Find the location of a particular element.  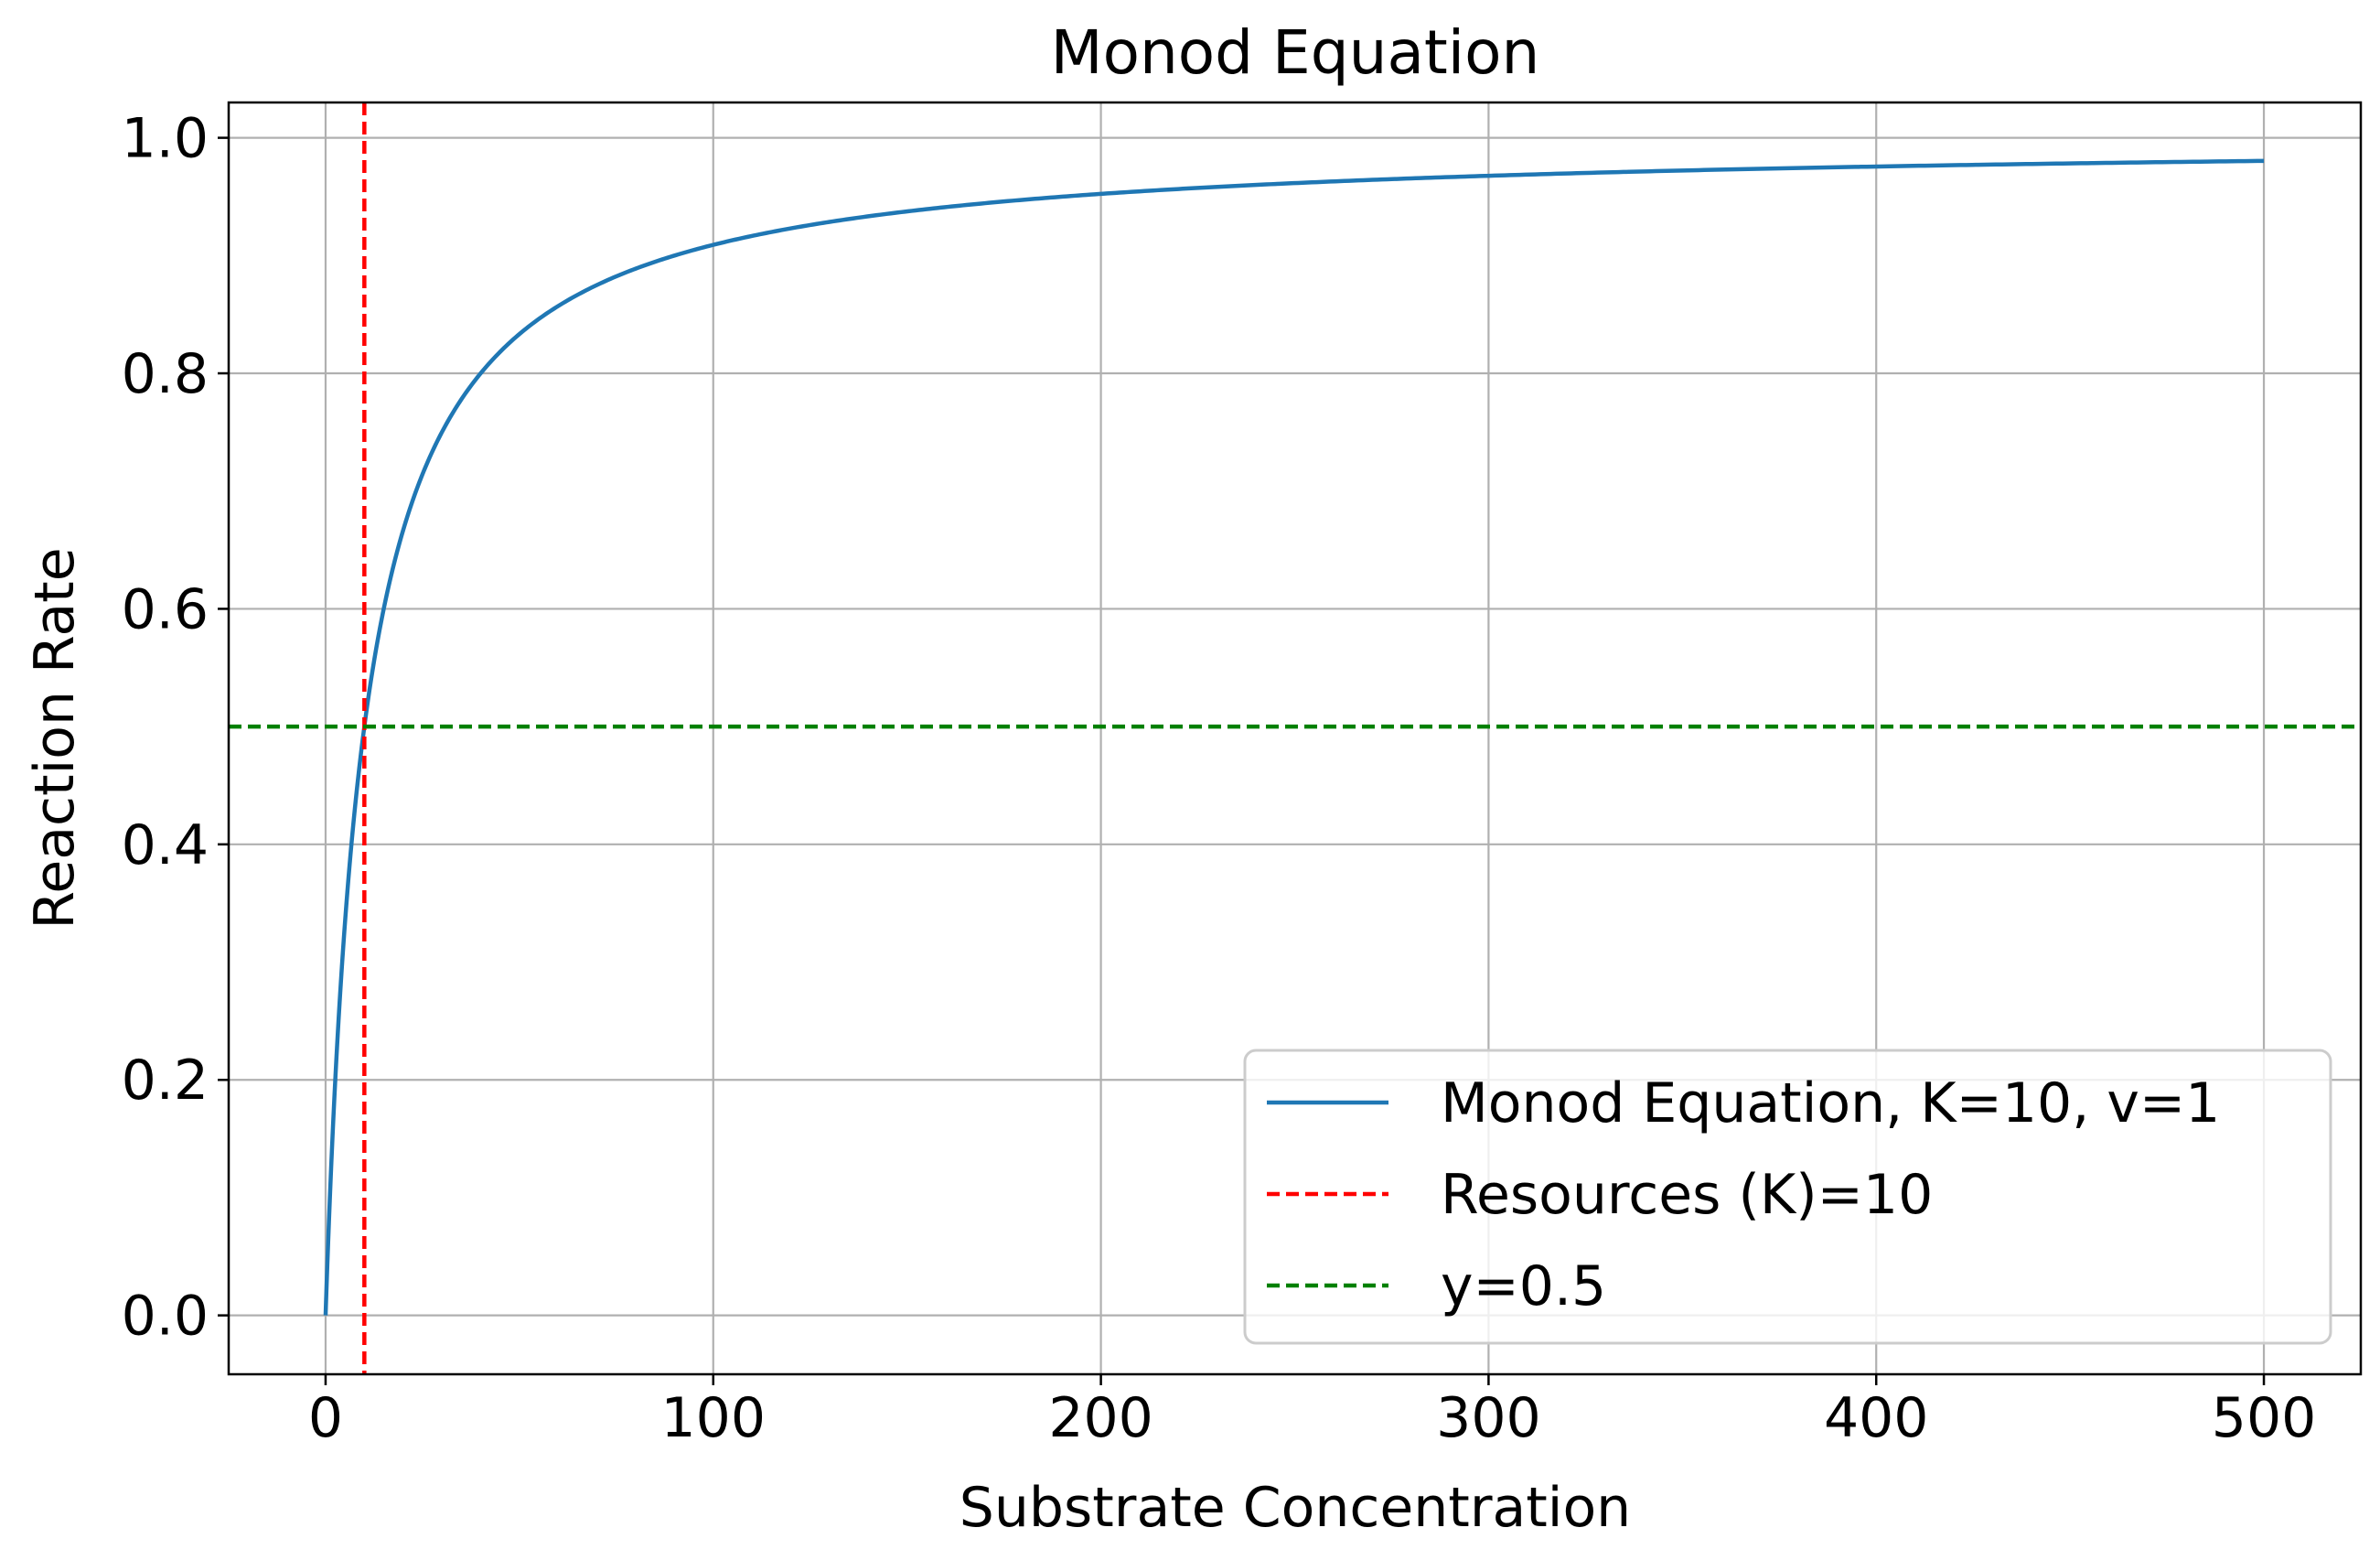

y-tick-label: 0.2 is located at coordinates (165, 1081).